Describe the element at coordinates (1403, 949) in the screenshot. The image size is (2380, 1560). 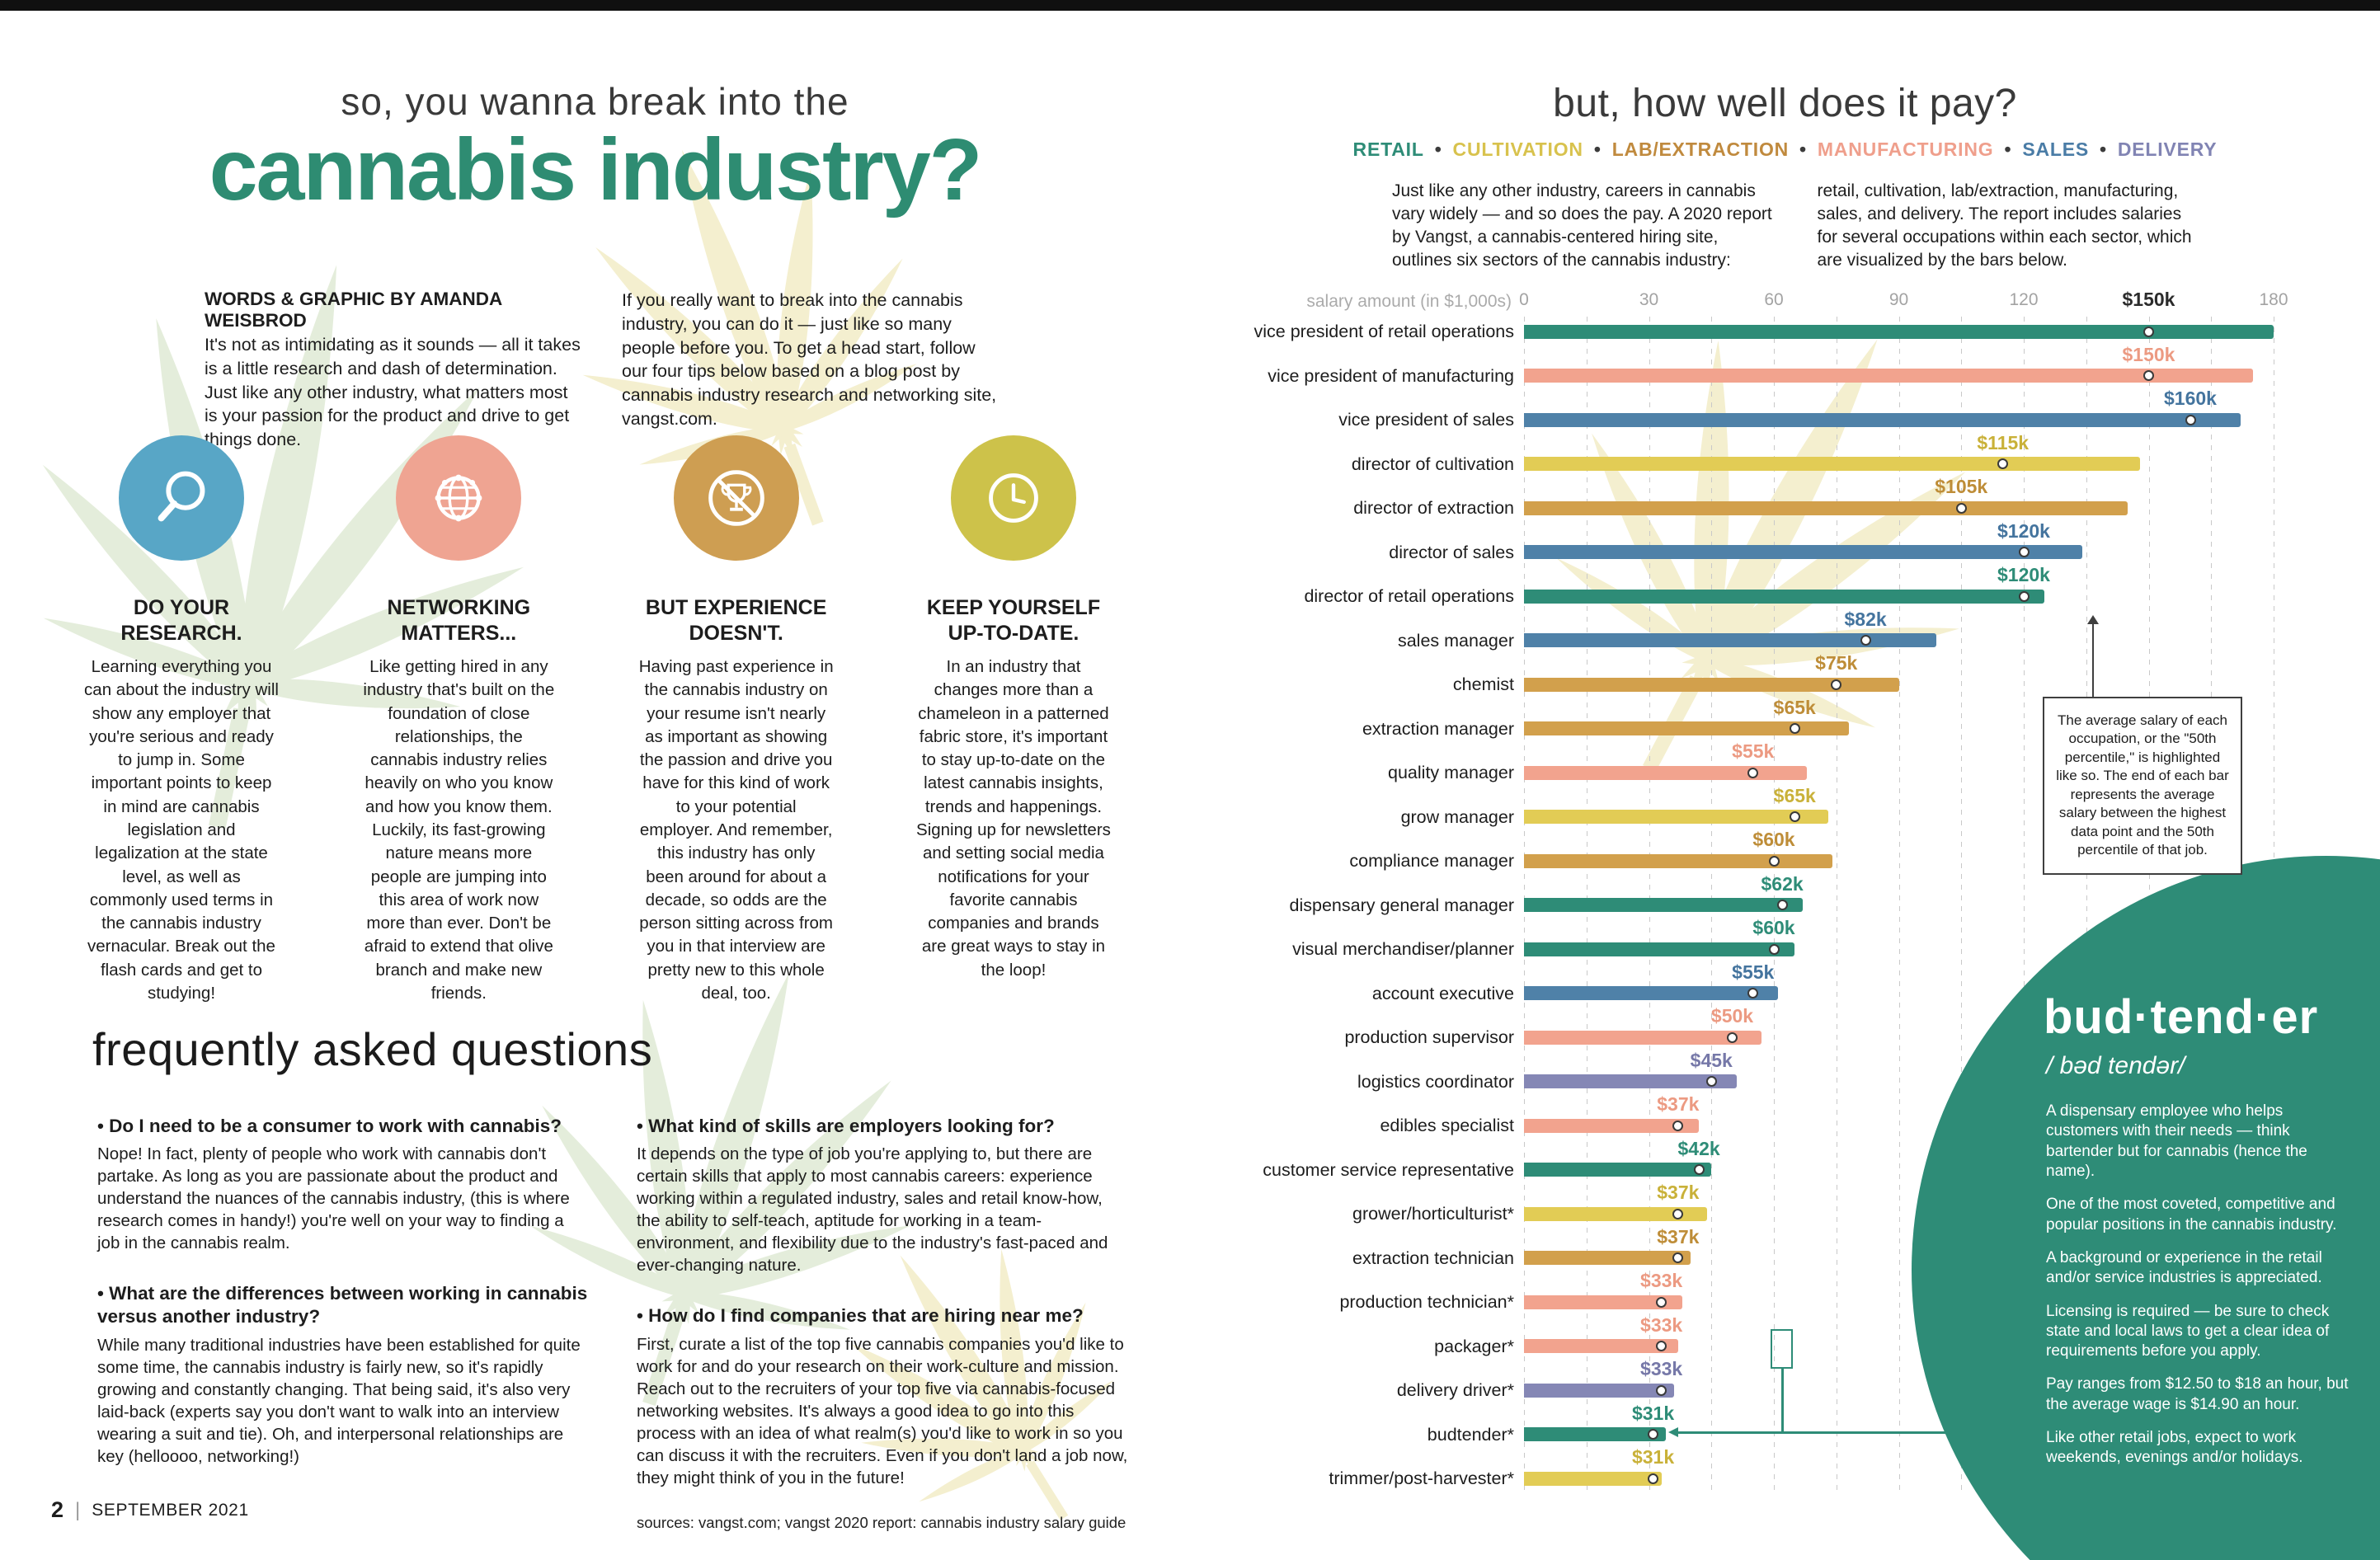
I see `occupation-label: visual merchandiser/planner` at that location.